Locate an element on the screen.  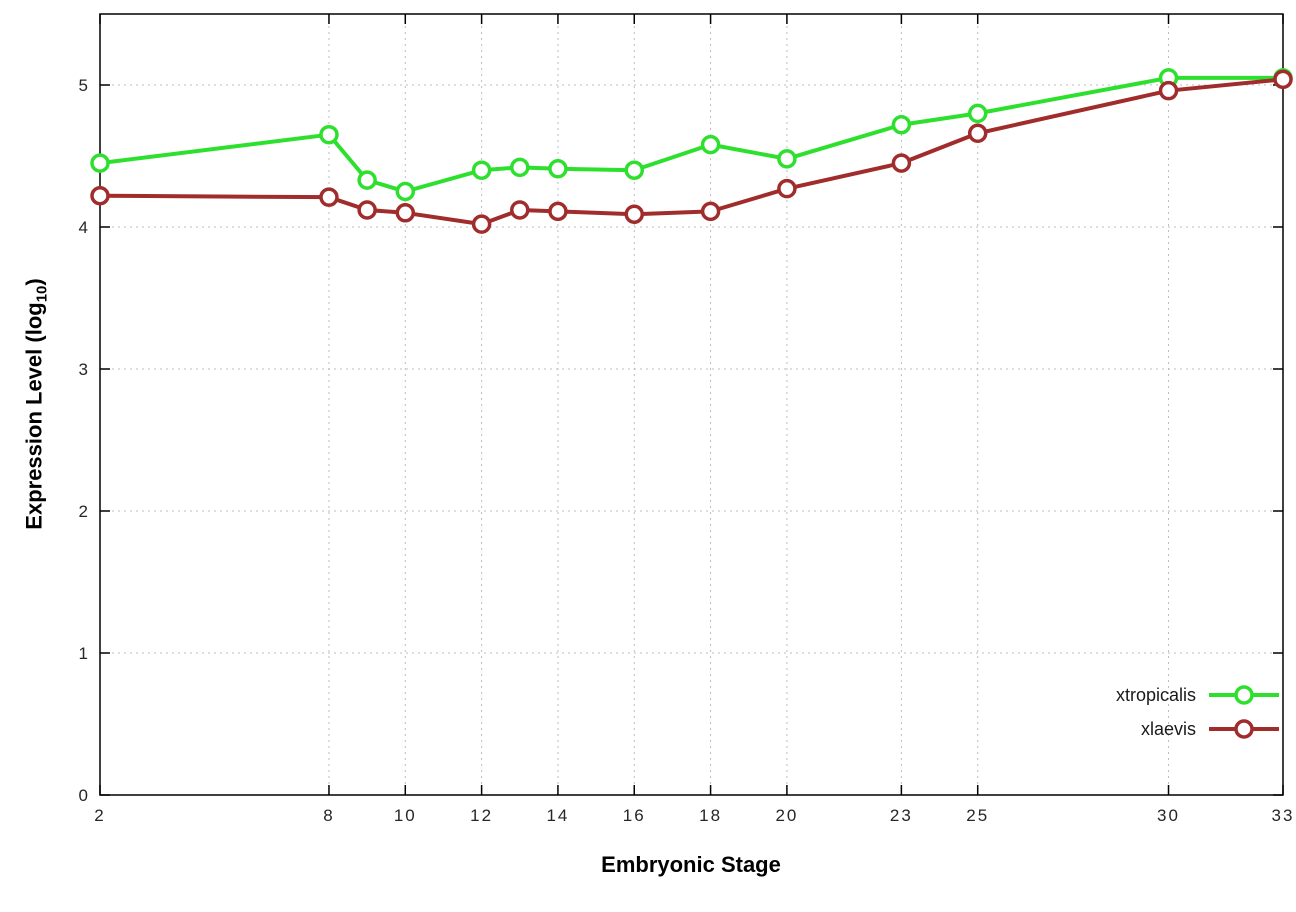
y-axis-label-suffix: ) is located at coordinates (34, 282).